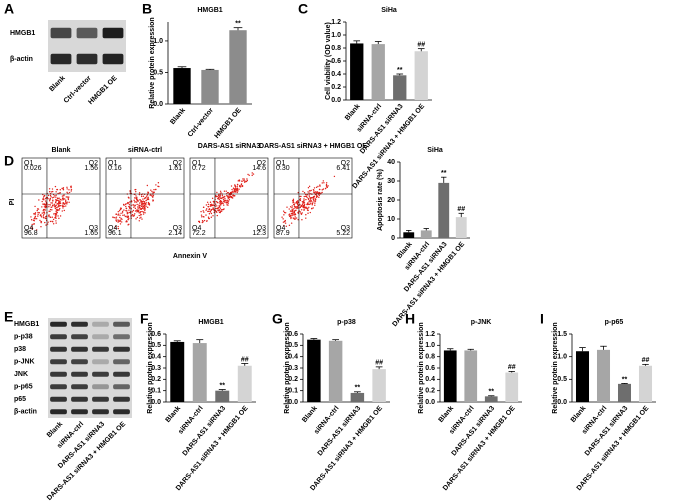  What do you see at coordinates (147, 9) in the screenshot?
I see `panel-letter: B` at bounding box center [147, 9].